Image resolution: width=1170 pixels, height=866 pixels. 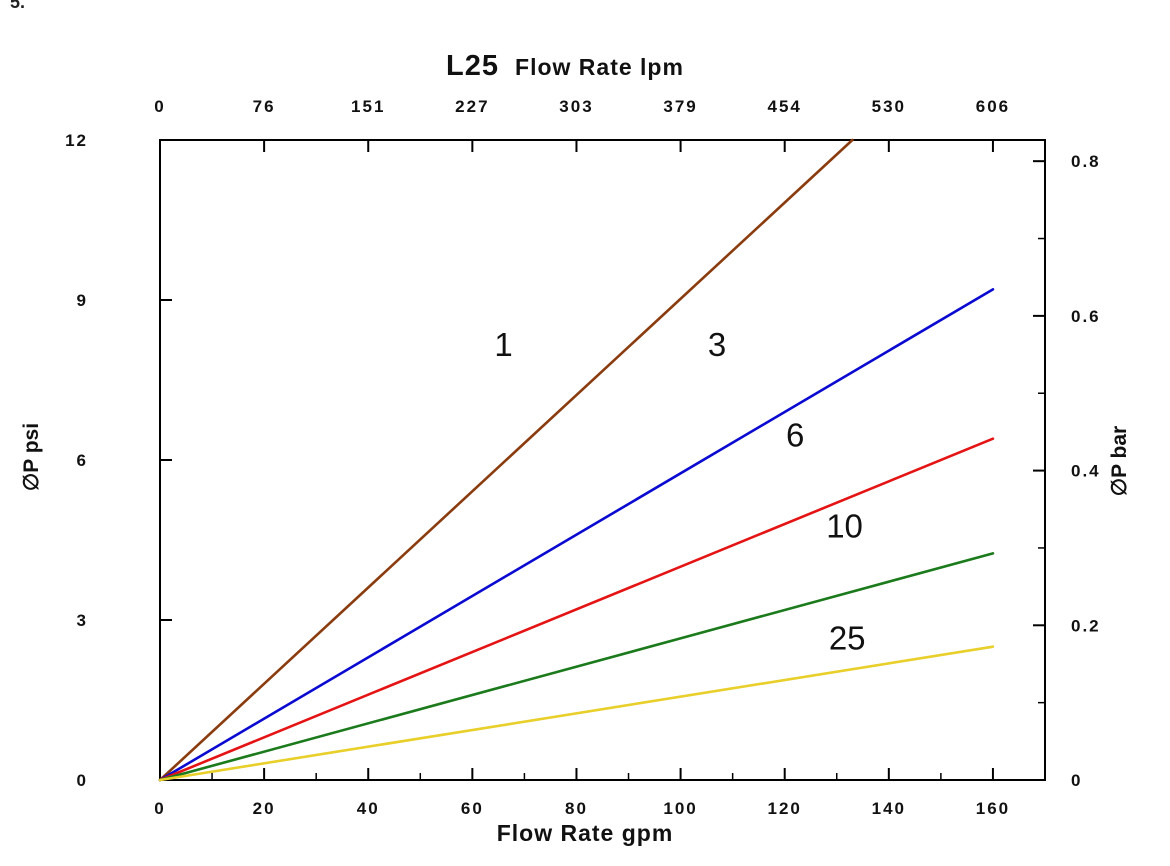 What do you see at coordinates (847, 637) in the screenshot?
I see `series-label-25: 25` at bounding box center [847, 637].